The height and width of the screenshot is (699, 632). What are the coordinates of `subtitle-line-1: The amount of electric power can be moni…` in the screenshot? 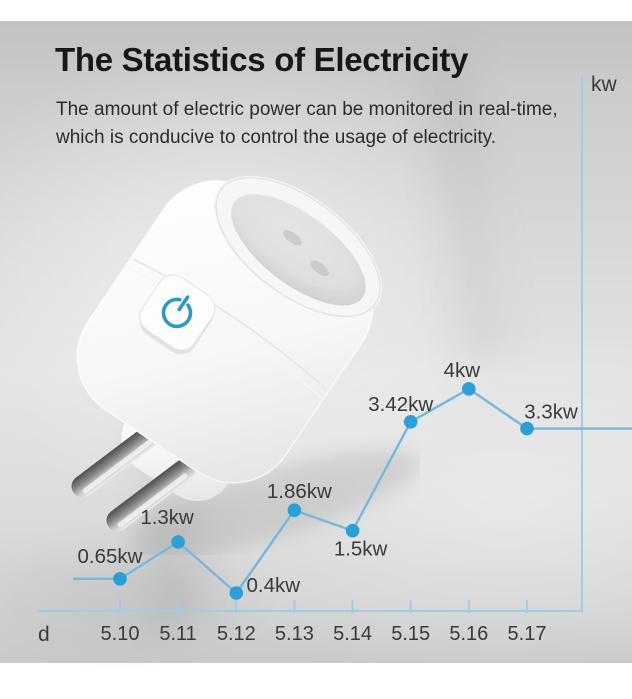 It's located at (307, 109).